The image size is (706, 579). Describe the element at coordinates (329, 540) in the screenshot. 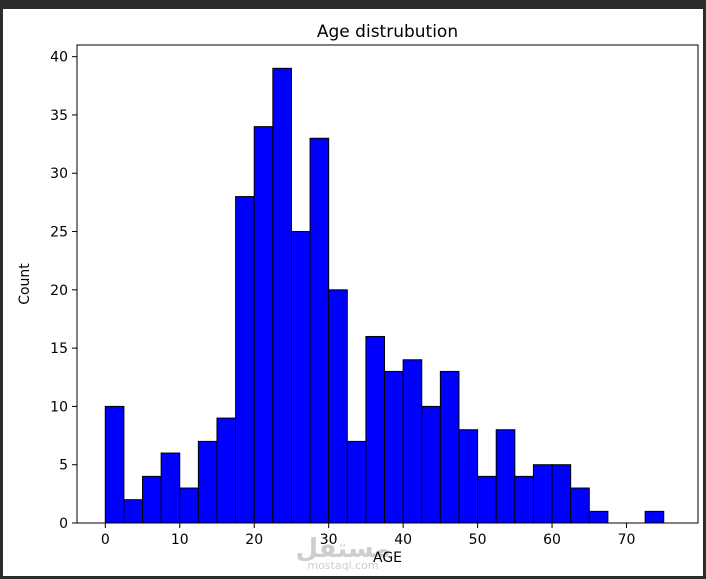

I see `x-tick-label: 30` at that location.